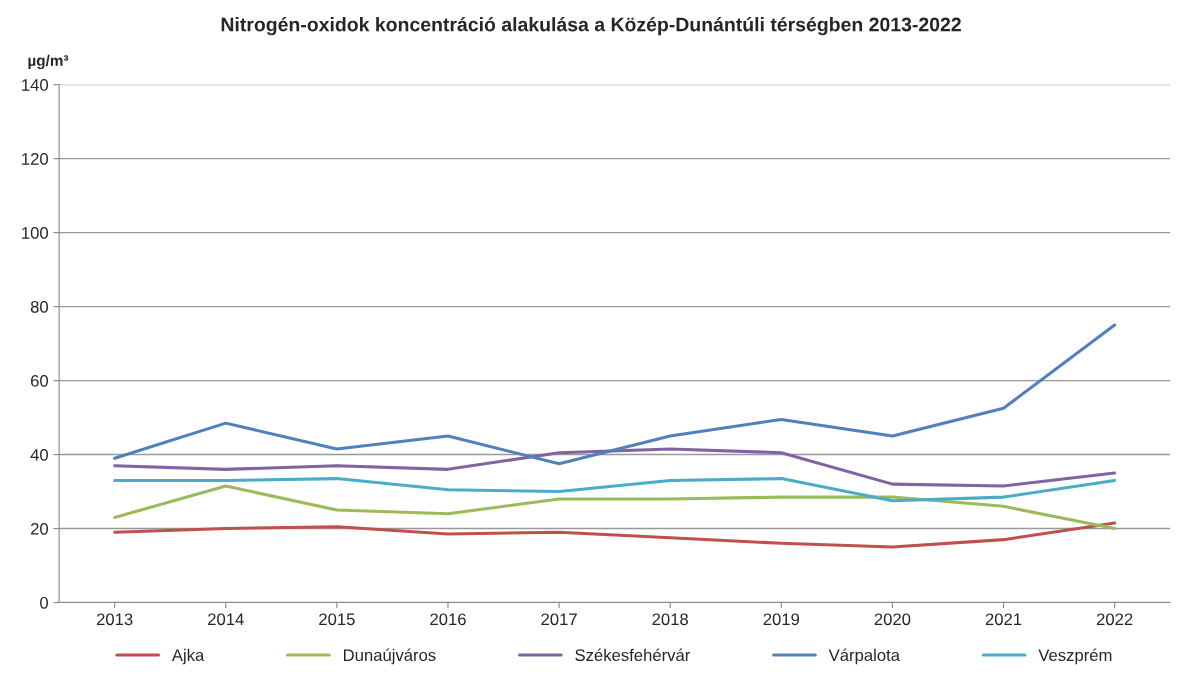 This screenshot has width=1182, height=677. I want to click on y-tick-label: 80, so click(39, 306).